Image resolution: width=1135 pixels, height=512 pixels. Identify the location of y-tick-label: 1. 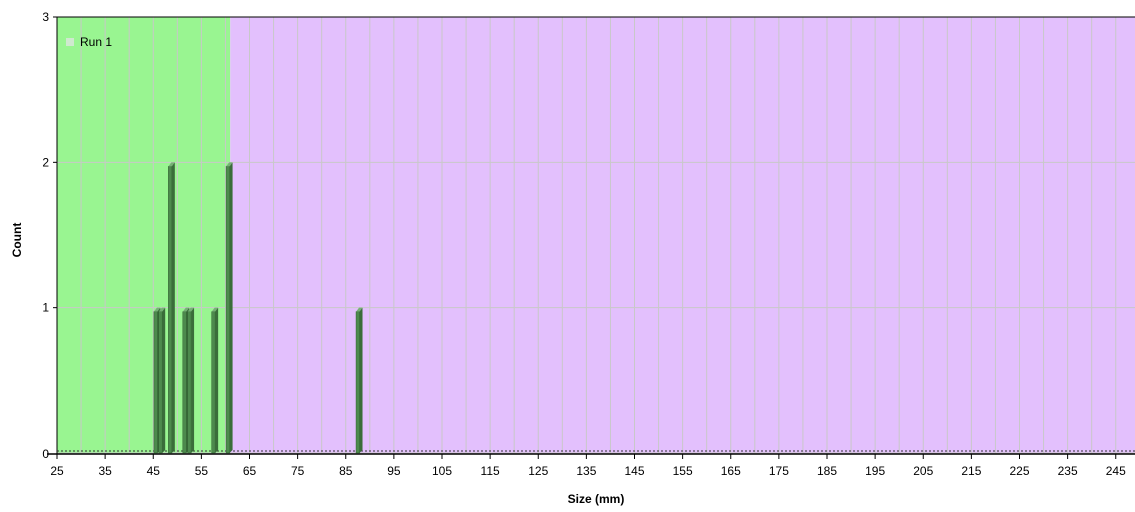
(45, 308).